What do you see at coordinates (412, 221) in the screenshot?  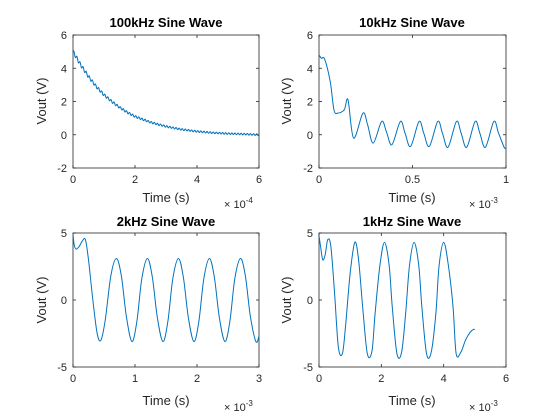 I see `subplot-title: 1kHz Sine Wave` at bounding box center [412, 221].